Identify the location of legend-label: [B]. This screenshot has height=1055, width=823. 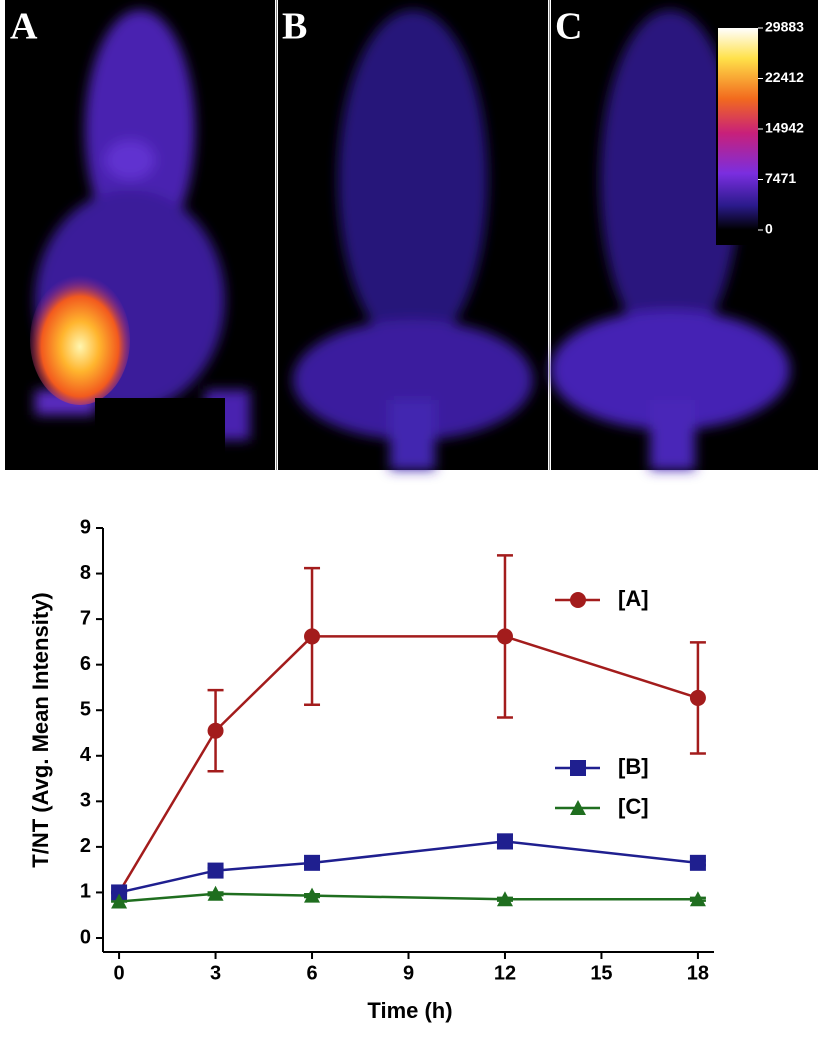
(633, 766).